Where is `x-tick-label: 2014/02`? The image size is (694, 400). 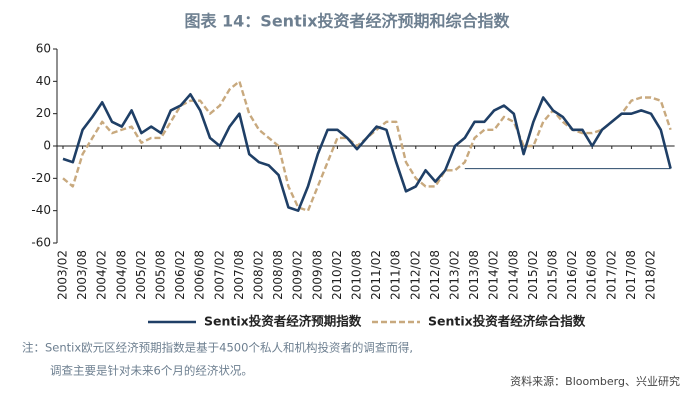
x-tick-label: 2014/02 is located at coordinates (494, 275).